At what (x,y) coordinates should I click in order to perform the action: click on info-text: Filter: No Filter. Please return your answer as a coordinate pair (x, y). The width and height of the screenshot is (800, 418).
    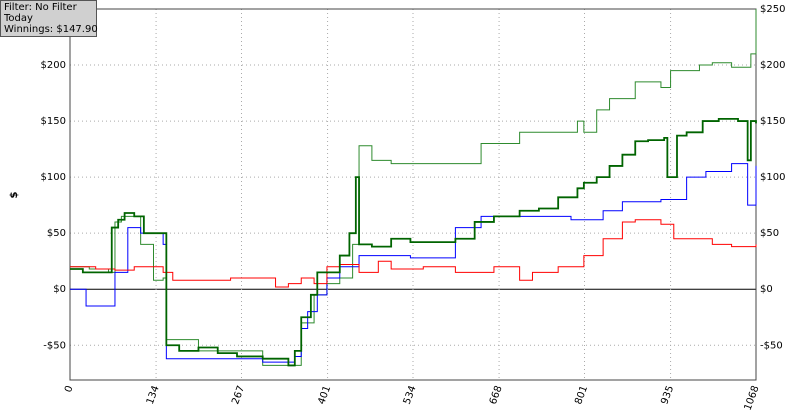
    Looking at the image, I should click on (41, 7).